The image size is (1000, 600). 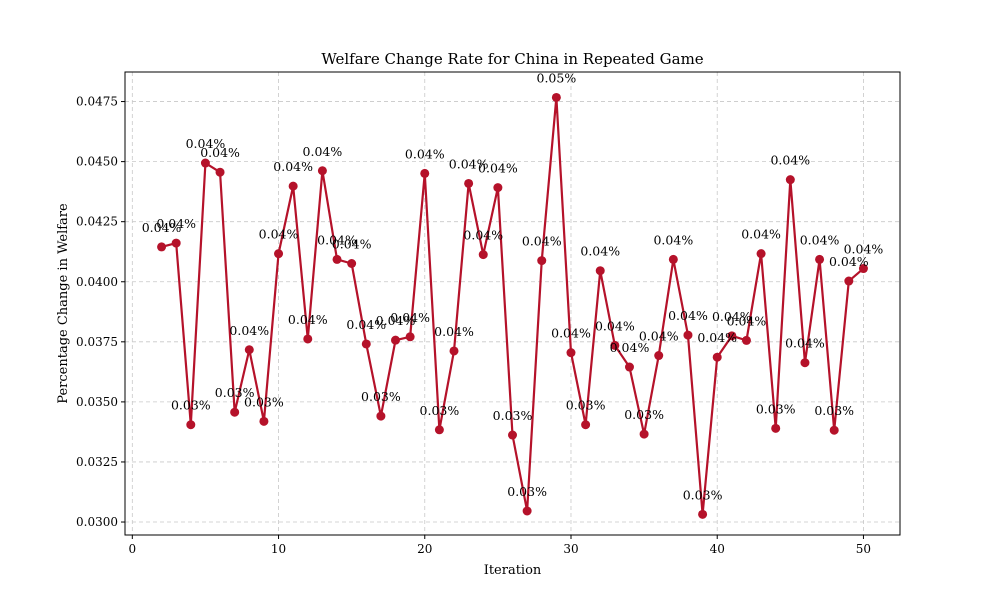 I want to click on y-tick-label: 0.0425, so click(x=97, y=222).